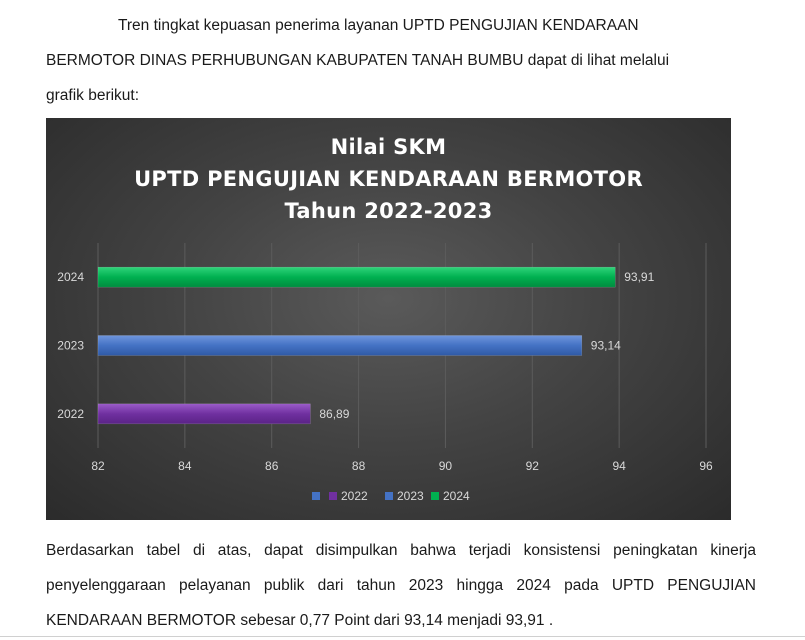 The width and height of the screenshot is (805, 640). Describe the element at coordinates (388, 179) in the screenshot. I see `chart-title-line-2: UPTD PENGUJIAN KENDARAAN BERMOTOR` at that location.